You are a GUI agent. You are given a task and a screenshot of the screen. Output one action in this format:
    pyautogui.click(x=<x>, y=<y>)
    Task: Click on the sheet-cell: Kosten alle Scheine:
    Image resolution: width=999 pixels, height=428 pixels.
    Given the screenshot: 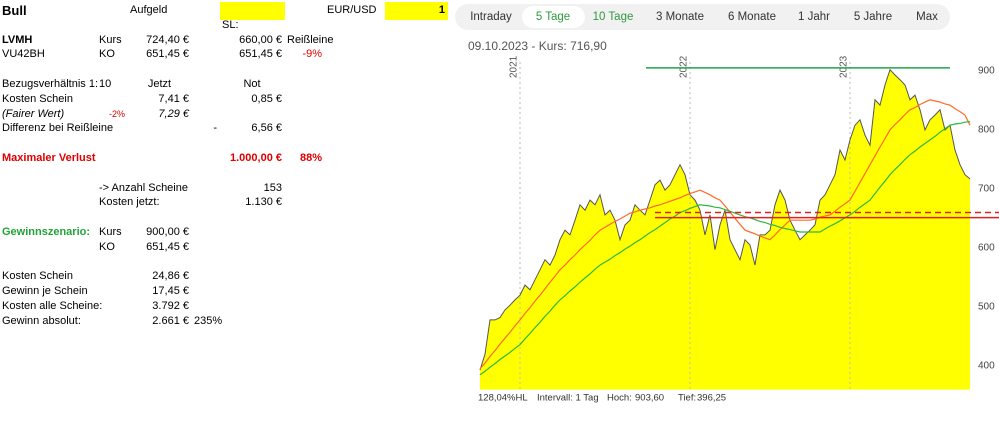 What is the action you would take?
    pyautogui.click(x=52, y=306)
    